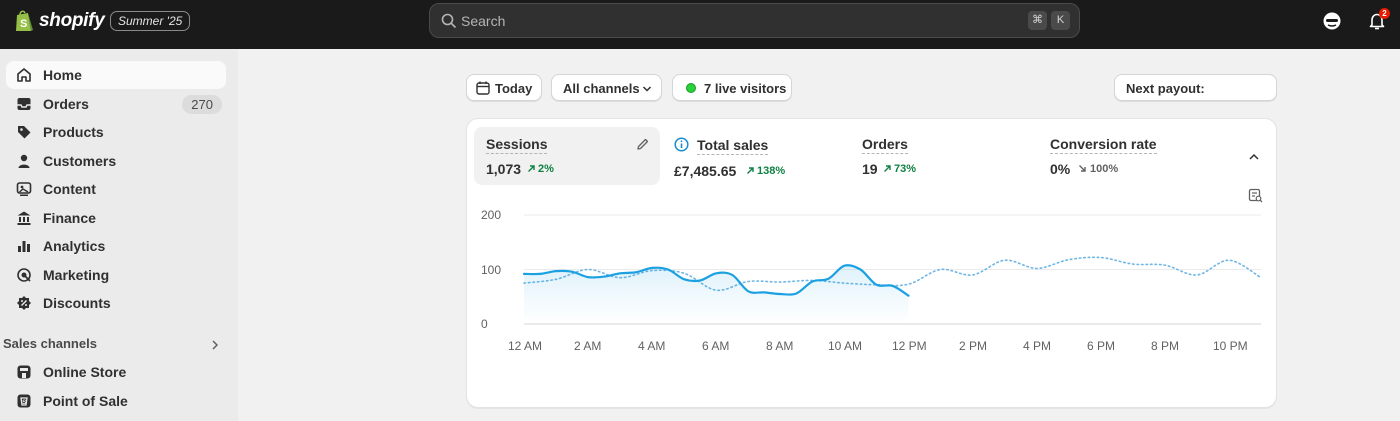  What do you see at coordinates (62, 75) in the screenshot?
I see `sidebar-item-label: Home` at bounding box center [62, 75].